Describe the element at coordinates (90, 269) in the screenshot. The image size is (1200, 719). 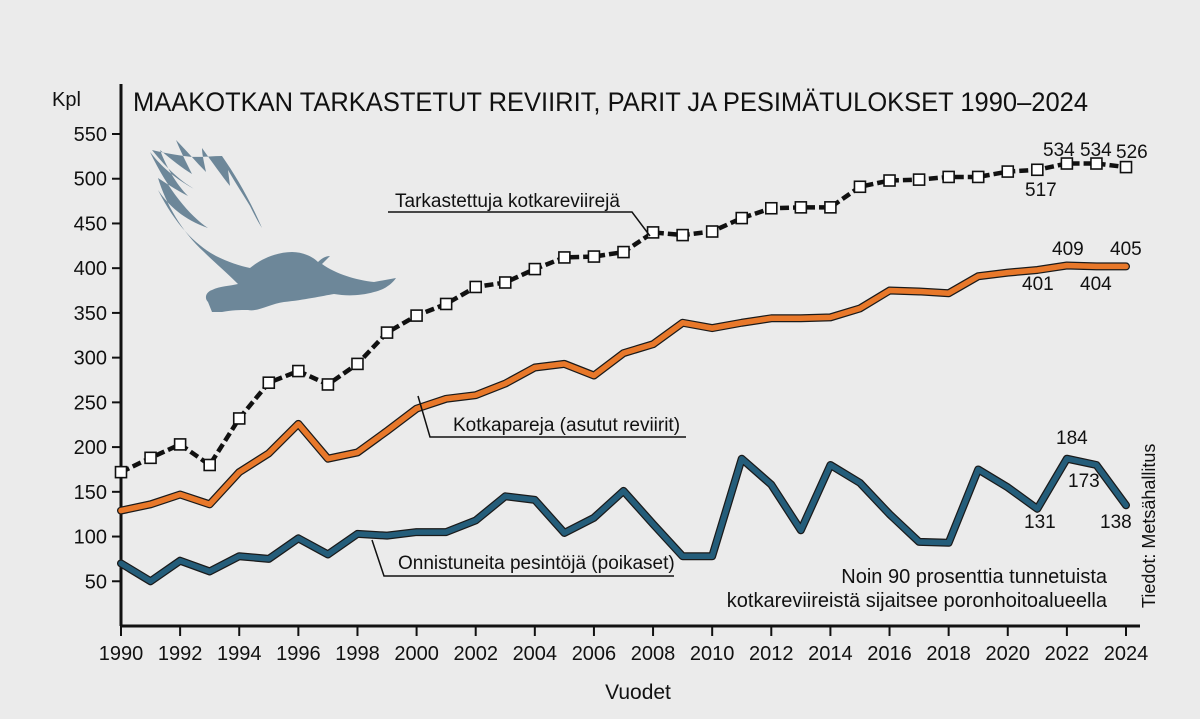
I see `y-tick-label: 400` at that location.